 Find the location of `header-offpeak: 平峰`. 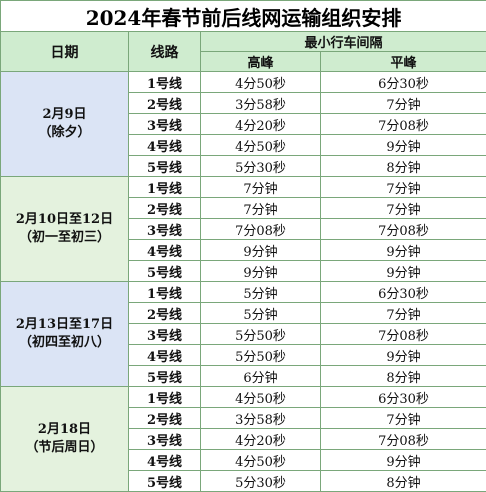

header-offpeak: 平峰 is located at coordinates (403, 62).